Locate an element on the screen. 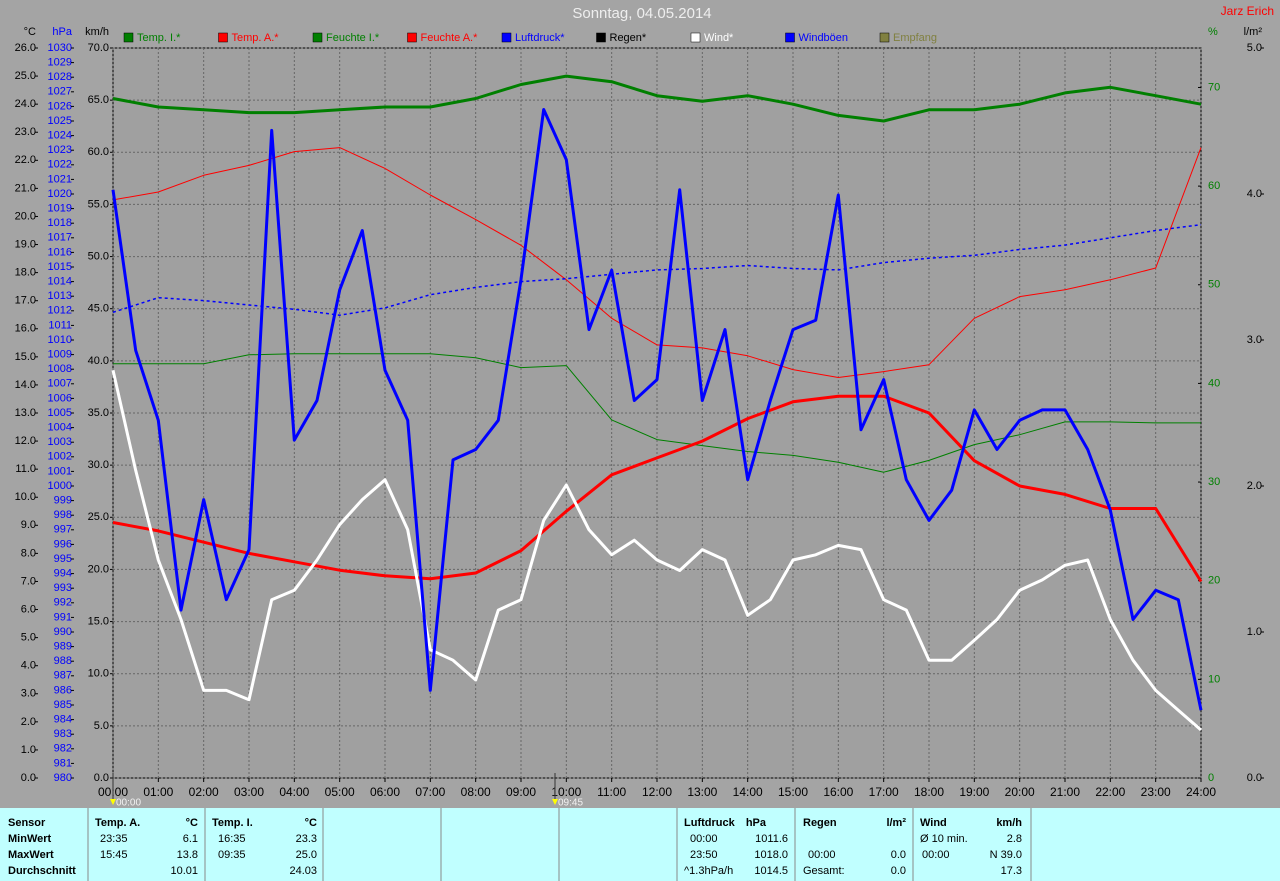  y-tick-label: 985 is located at coordinates (63, 705).